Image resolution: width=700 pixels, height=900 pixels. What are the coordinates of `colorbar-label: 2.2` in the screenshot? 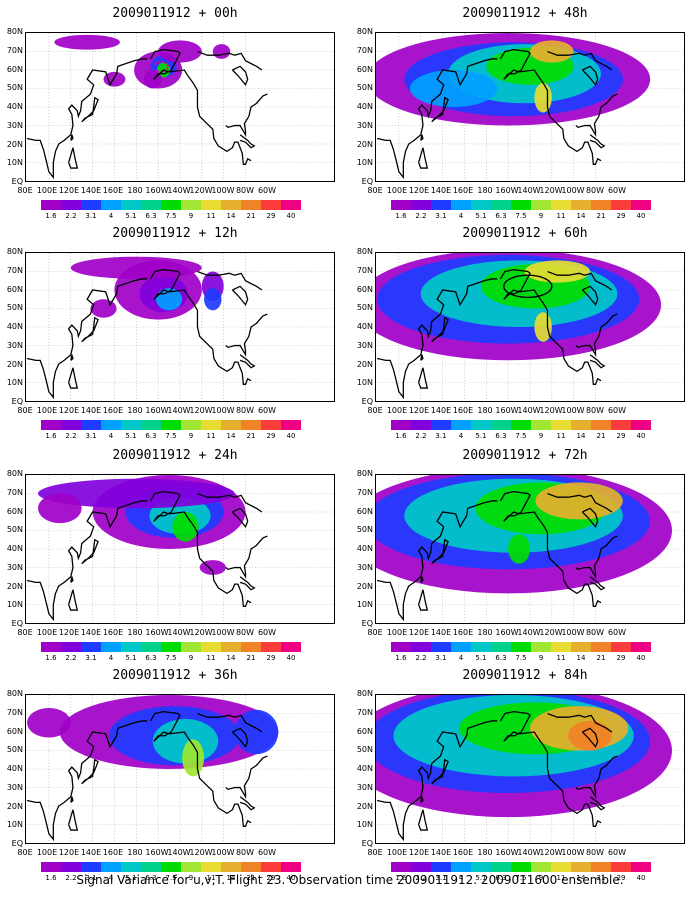 It's located at (421, 878).